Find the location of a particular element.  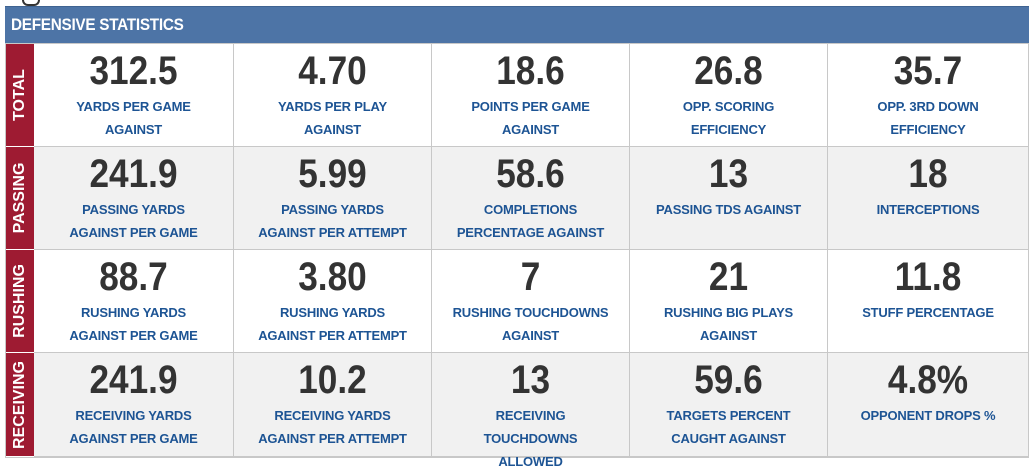

row-label-text: RUSHING is located at coordinates (19, 301).